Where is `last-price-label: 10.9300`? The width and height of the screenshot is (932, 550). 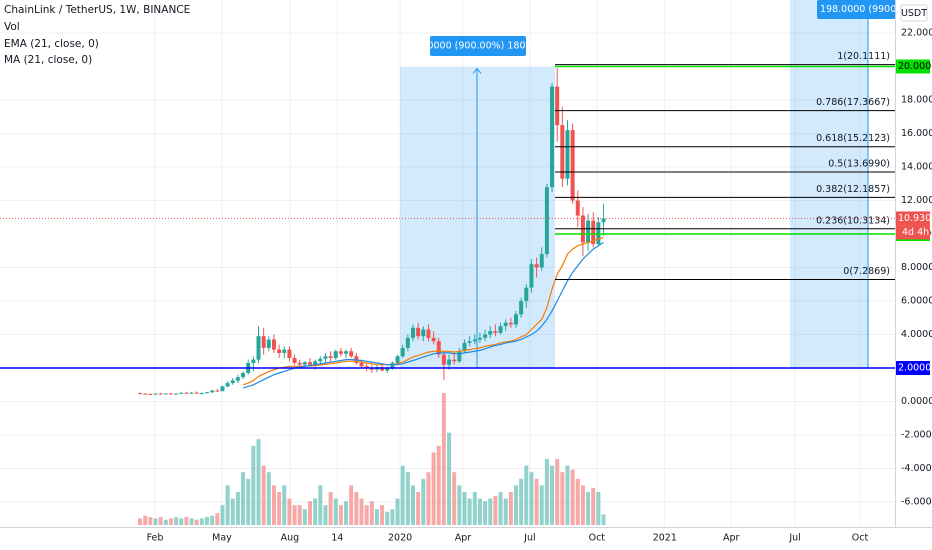 last-price-label: 10.9300 is located at coordinates (915, 218).